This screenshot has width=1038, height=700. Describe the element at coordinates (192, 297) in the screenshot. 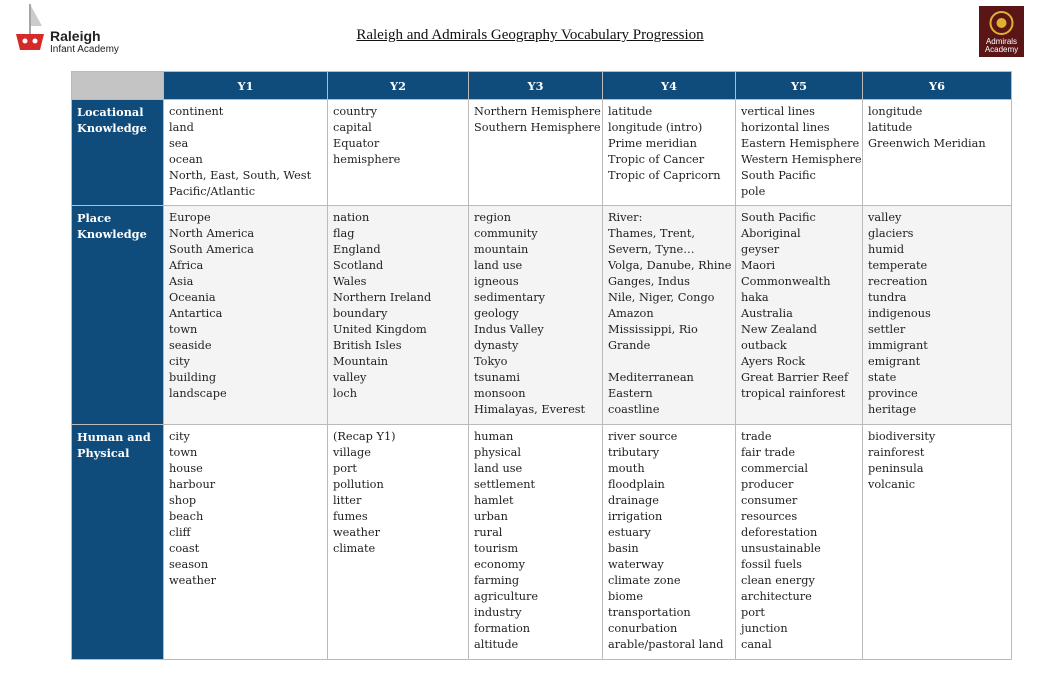

I see `vocab-term: Oceania` at that location.